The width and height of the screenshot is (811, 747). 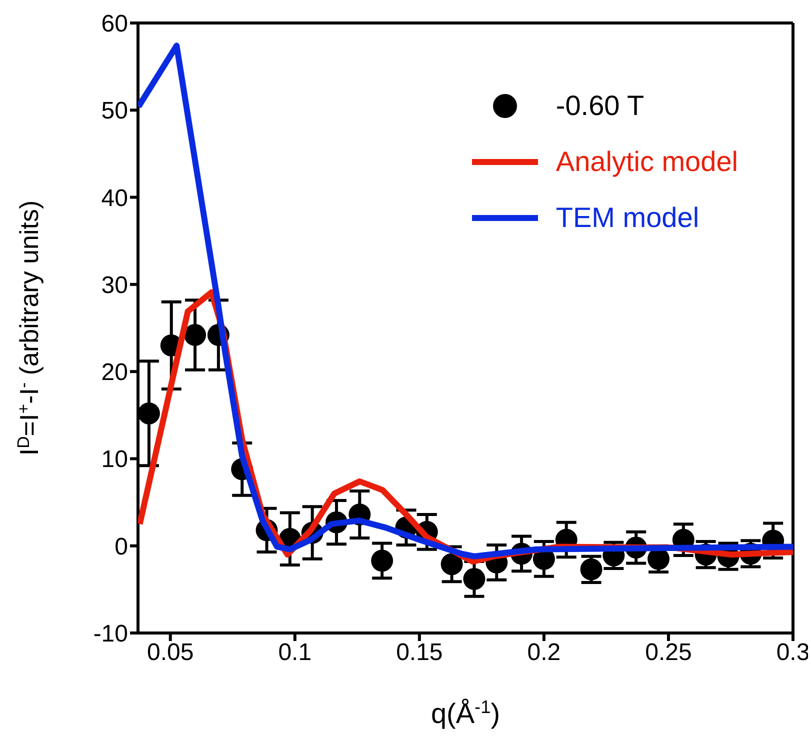 I want to click on x-tick-label: 0.2, so click(x=544, y=652).